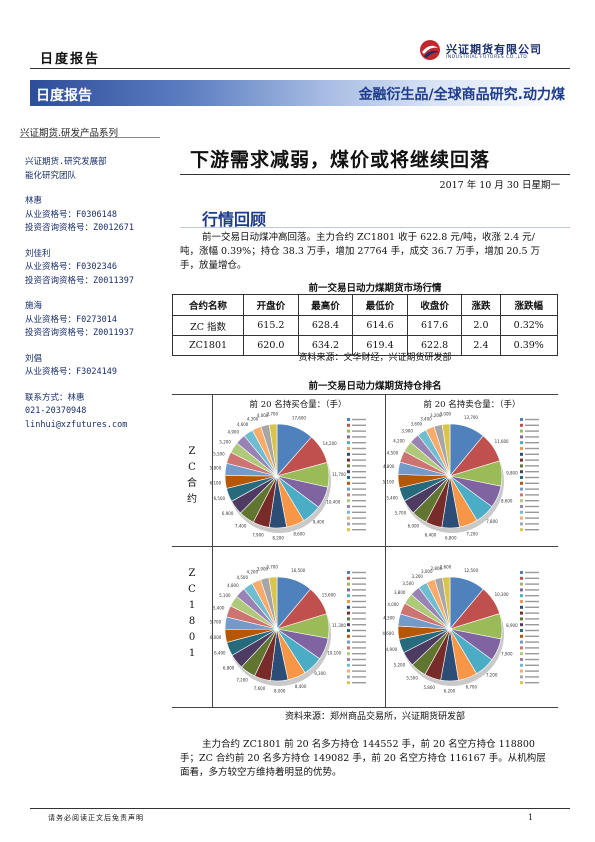 Image resolution: width=595 pixels, height=842 pixels. I want to click on pie-value-label: 3,700, so click(272, 567).